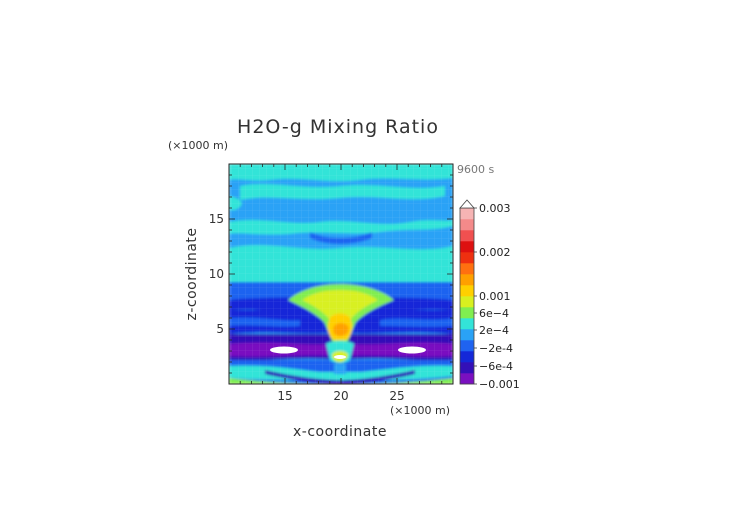  Describe the element at coordinates (216, 274) in the screenshot. I see `y-tick-label: 10` at that location.